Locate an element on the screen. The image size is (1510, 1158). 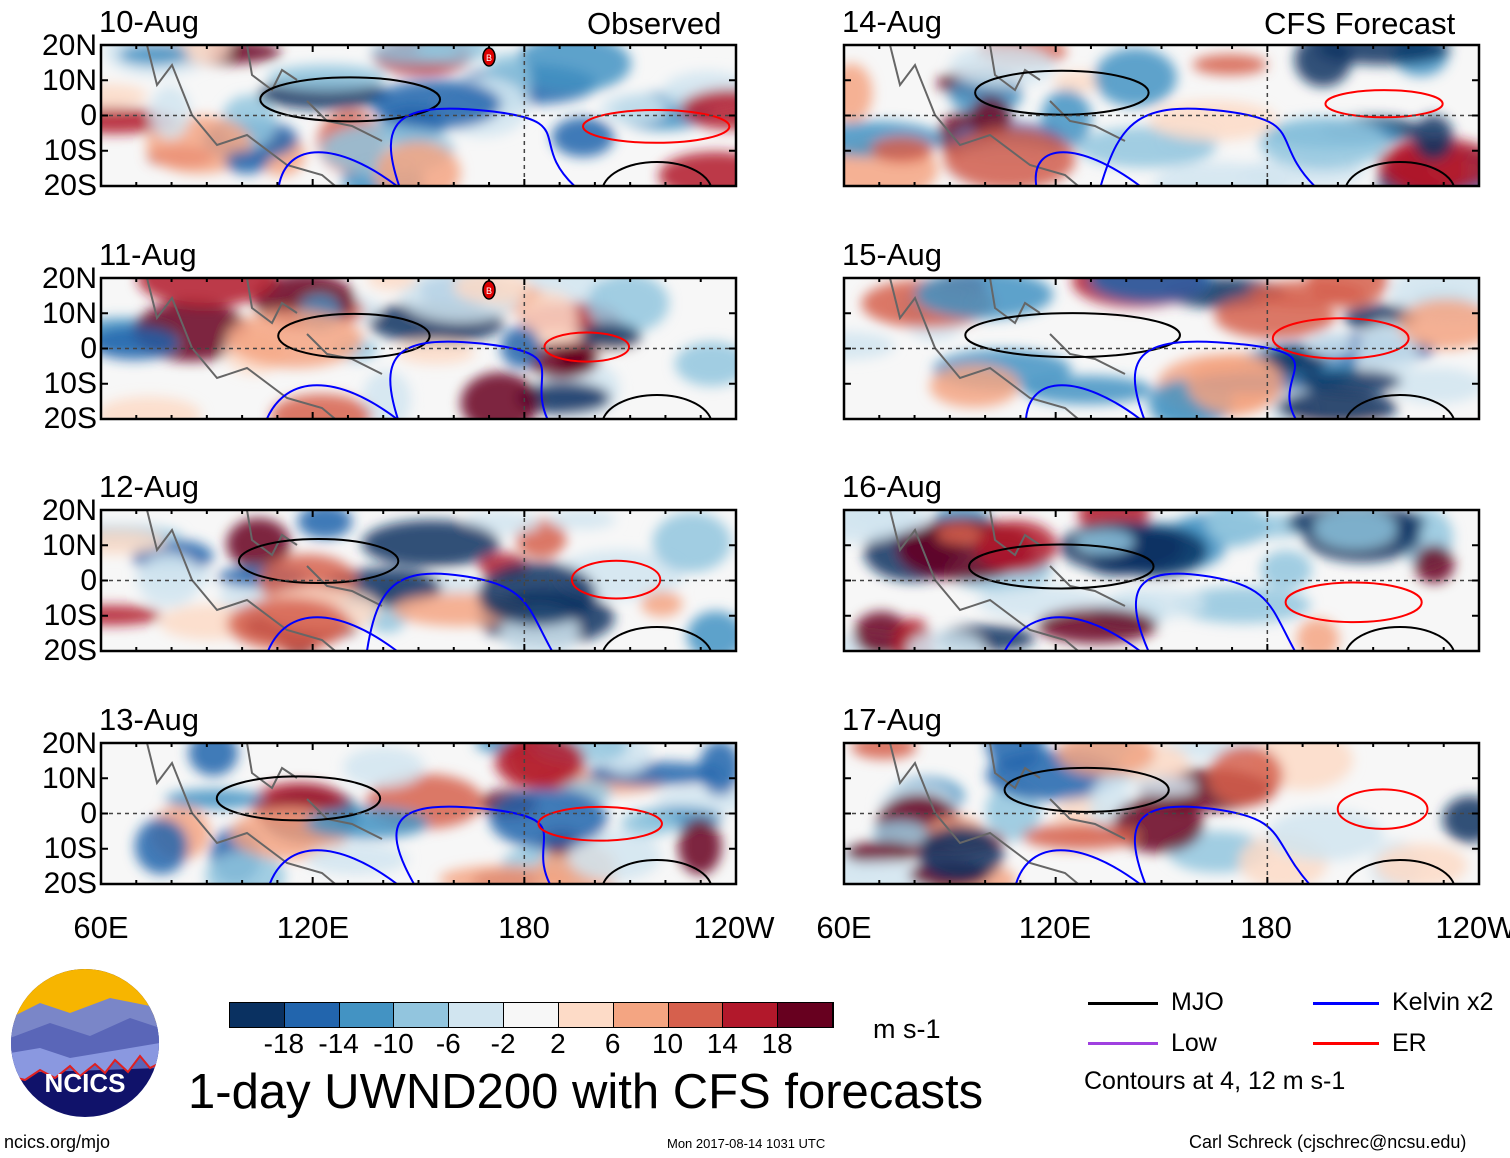
colorbar-label: -10 is located at coordinates (393, 1043).